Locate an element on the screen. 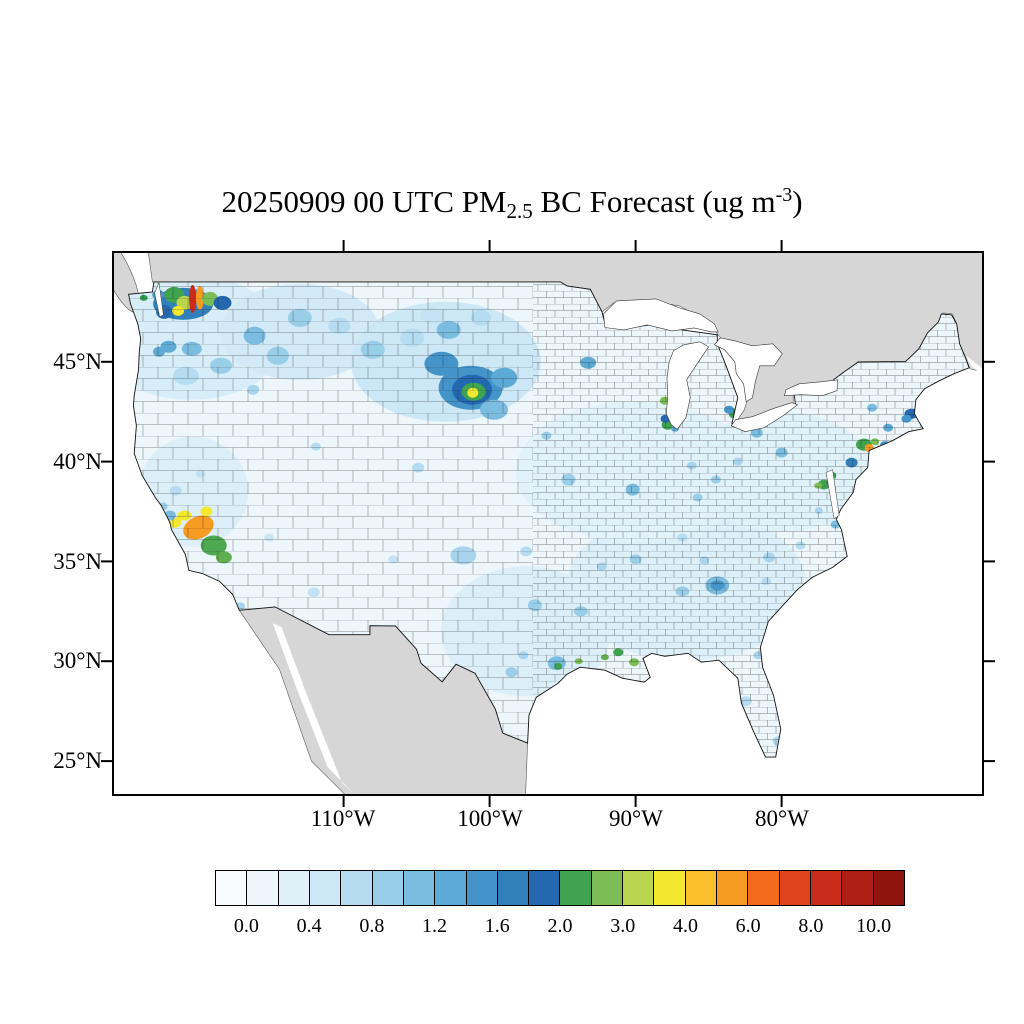 The image size is (1024, 1024). colorbar-tick-label: 0.8 is located at coordinates (372, 926).